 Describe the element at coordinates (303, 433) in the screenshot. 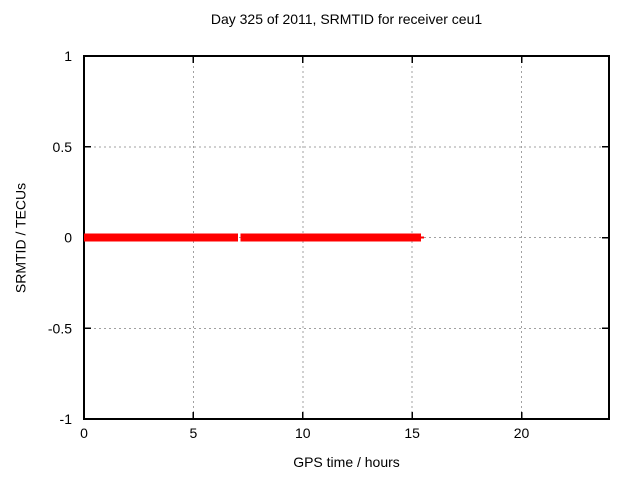

I see `x-tick-label: 10` at that location.